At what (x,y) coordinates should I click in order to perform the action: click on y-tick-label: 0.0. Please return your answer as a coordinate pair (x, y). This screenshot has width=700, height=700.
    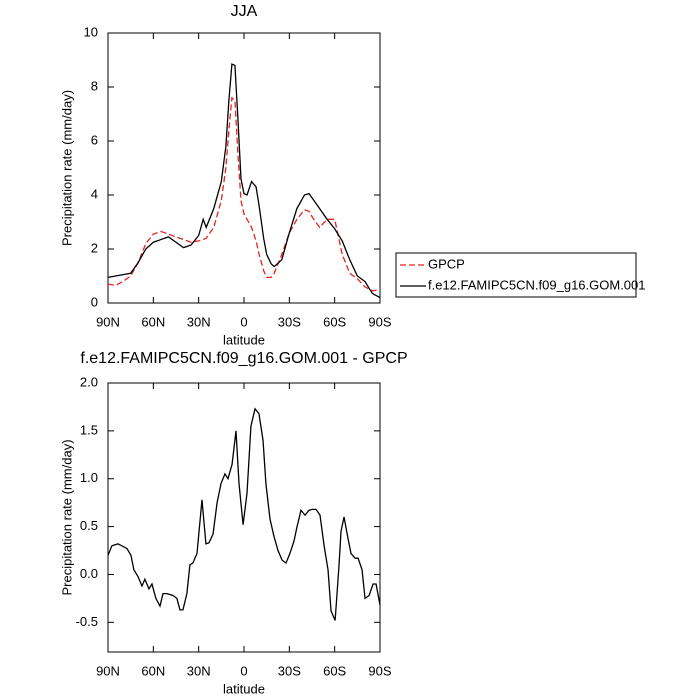
    Looking at the image, I should click on (89, 573).